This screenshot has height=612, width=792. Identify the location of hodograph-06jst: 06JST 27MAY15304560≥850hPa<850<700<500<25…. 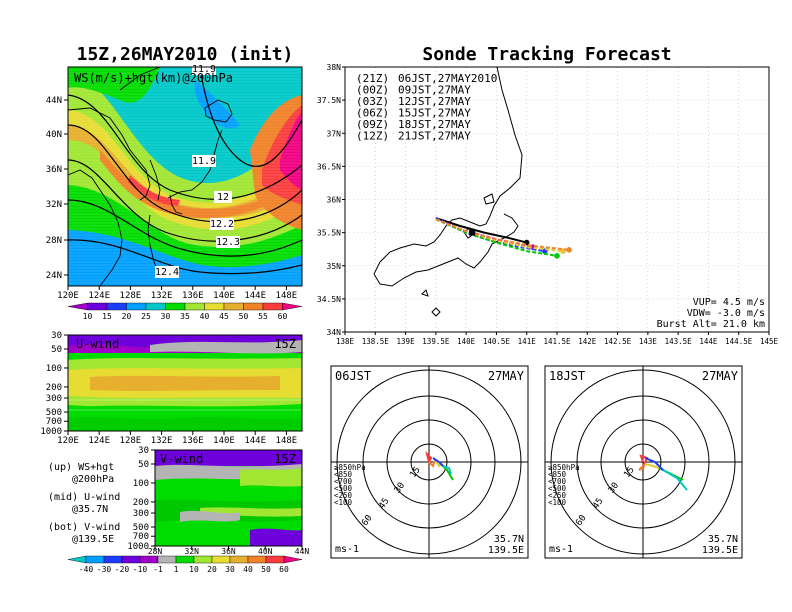
(429, 462).